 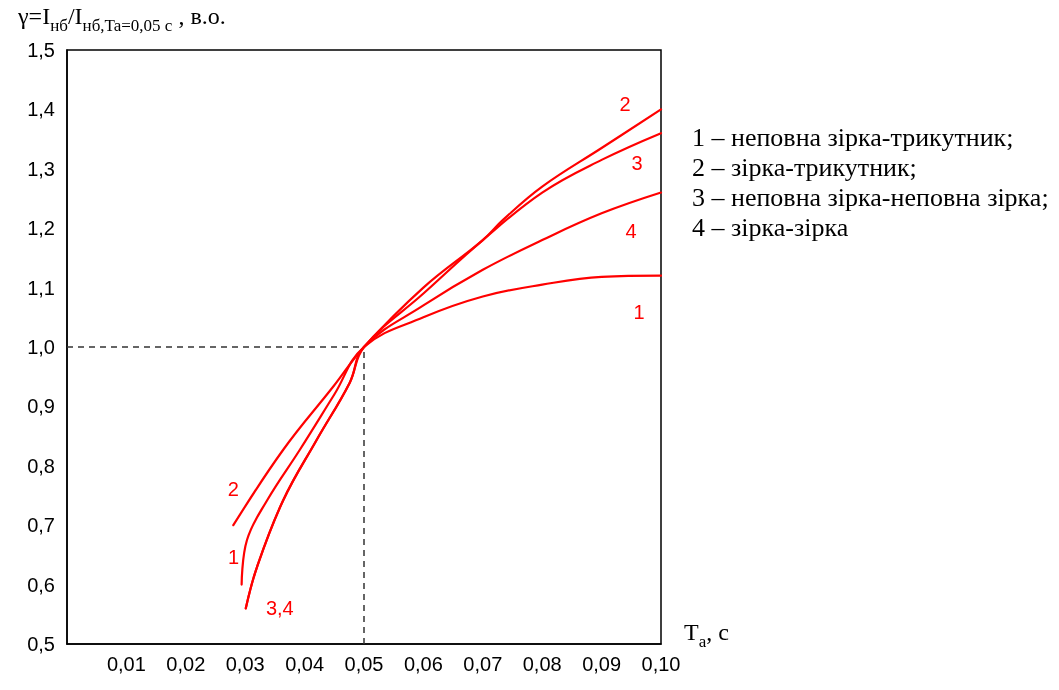 What do you see at coordinates (423, 664) in the screenshot?
I see `x-tick-label: 0,06` at bounding box center [423, 664].